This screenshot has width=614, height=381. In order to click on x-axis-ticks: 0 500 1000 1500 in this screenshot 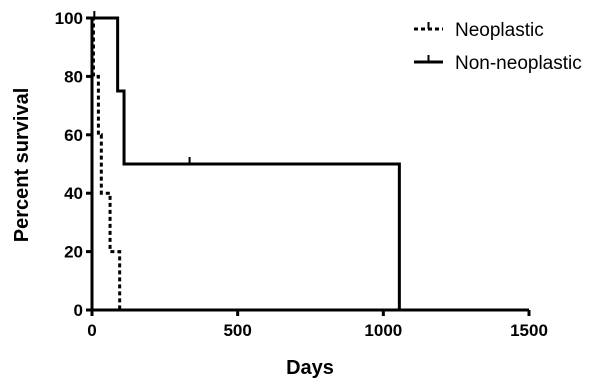, I will do `click(317, 325)`.